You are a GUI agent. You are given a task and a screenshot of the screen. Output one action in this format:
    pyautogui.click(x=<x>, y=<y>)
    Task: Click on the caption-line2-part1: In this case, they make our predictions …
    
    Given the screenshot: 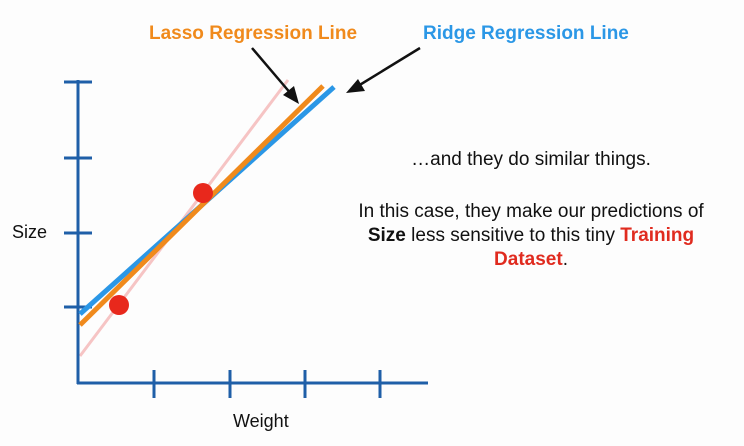 What is the action you would take?
    pyautogui.click(x=531, y=211)
    